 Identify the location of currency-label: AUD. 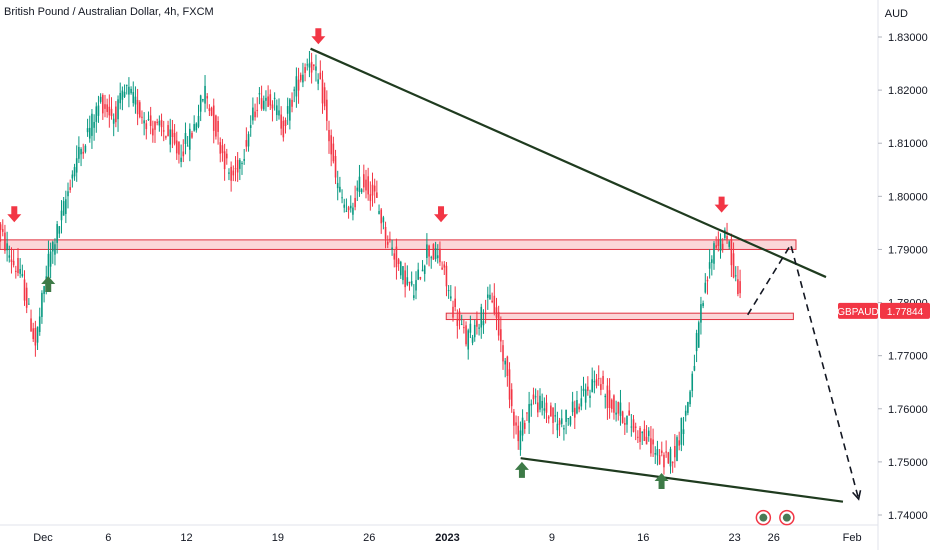
(896, 14).